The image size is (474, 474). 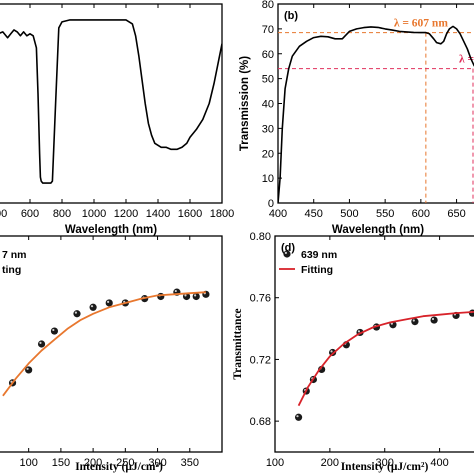 I want to click on y-tick-label: 20, so click(x=268, y=154).